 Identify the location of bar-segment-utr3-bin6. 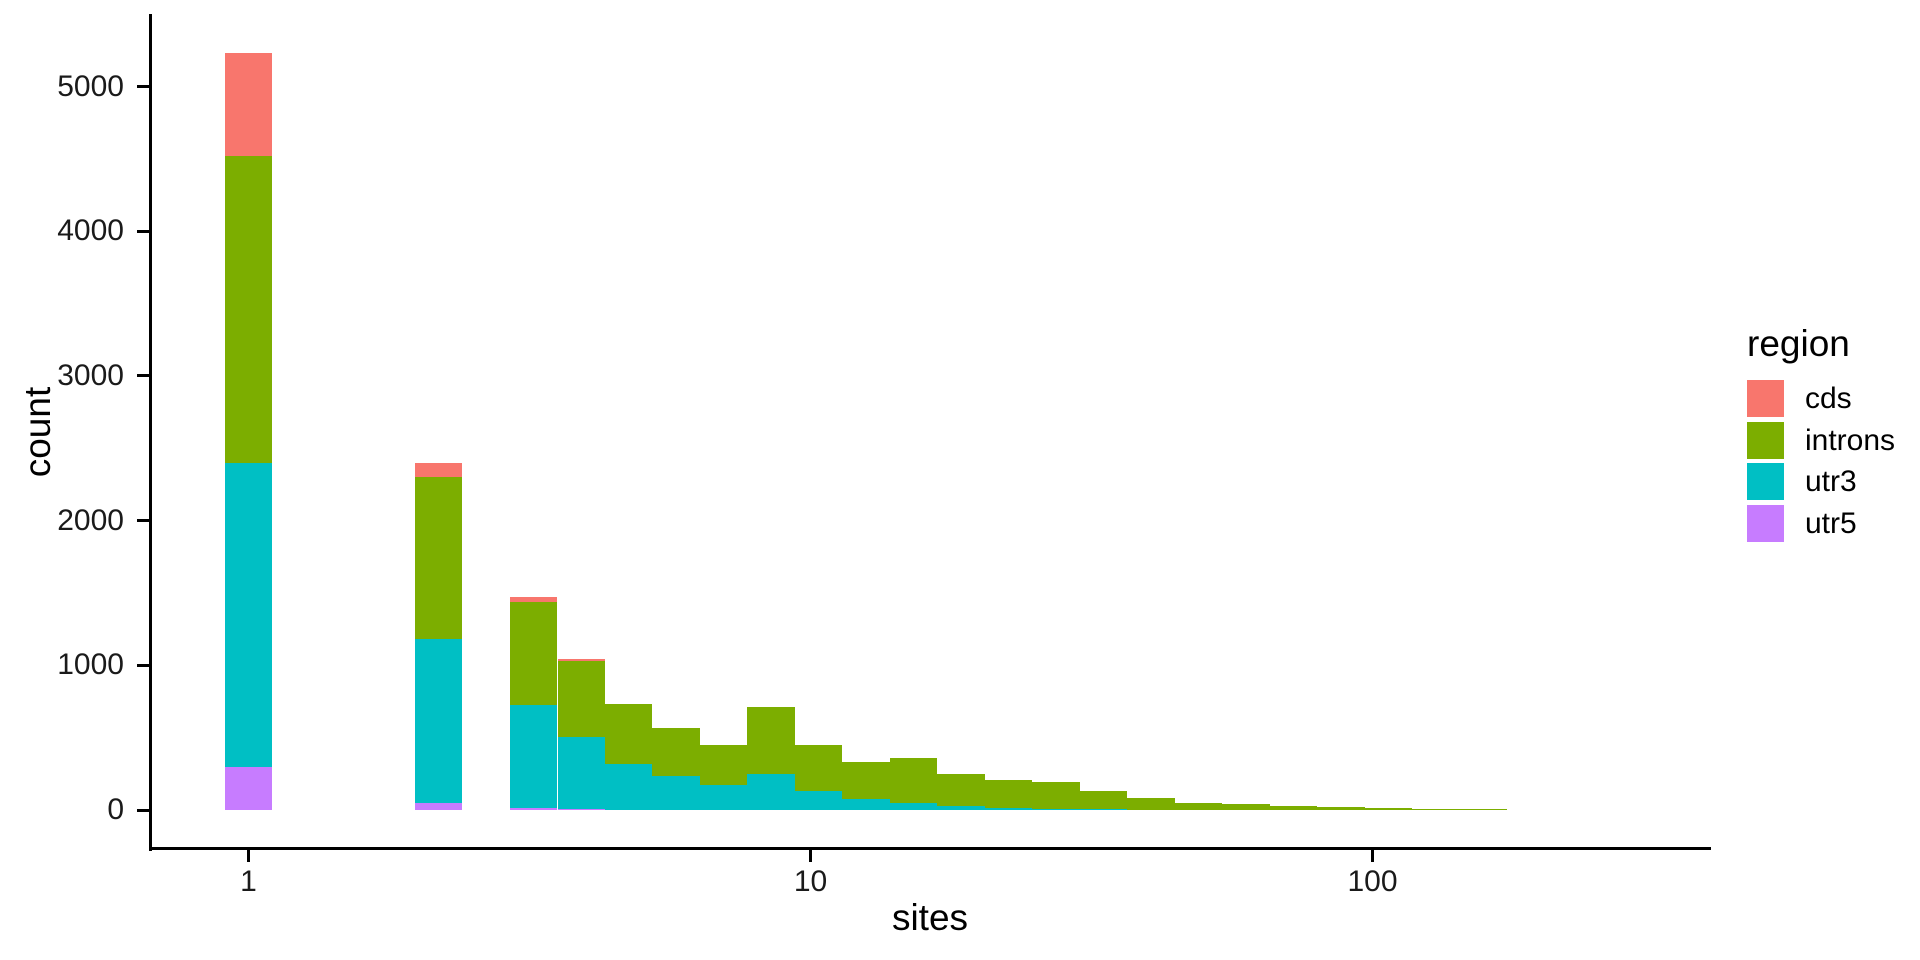
(723, 797).